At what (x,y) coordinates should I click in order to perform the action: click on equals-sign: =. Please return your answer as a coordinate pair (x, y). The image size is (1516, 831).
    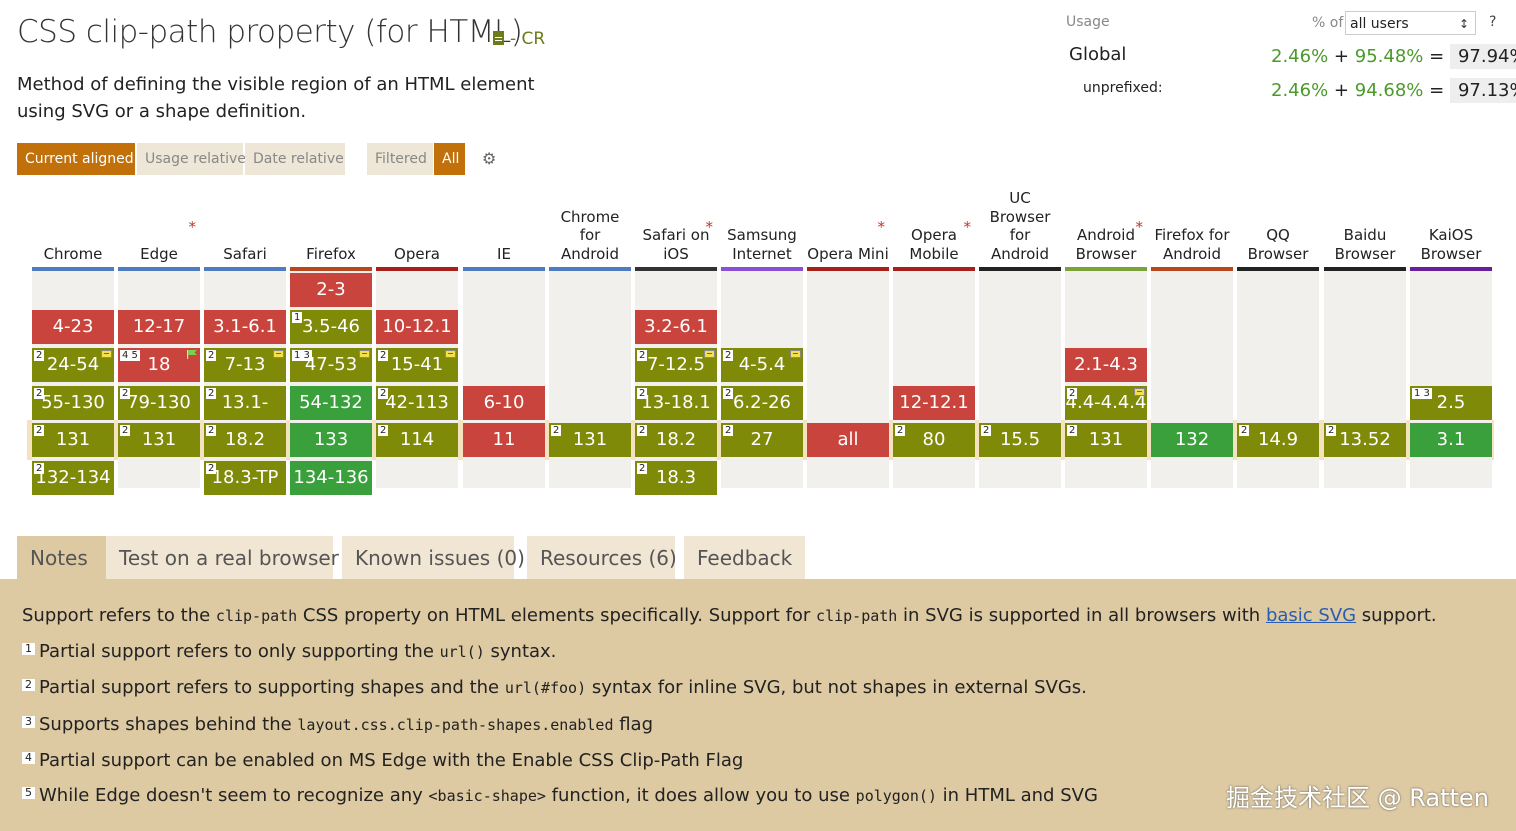
    Looking at the image, I should click on (1437, 90).